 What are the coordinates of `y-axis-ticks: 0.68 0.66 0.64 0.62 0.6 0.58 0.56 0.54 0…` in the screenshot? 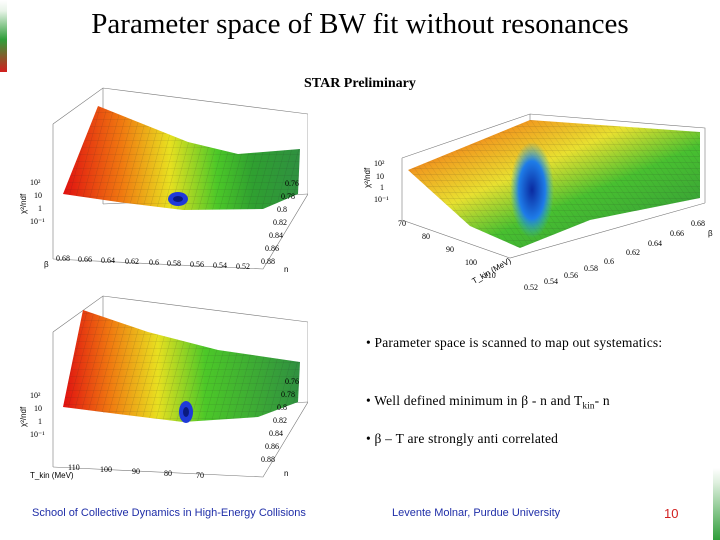 It's located at (614, 255).